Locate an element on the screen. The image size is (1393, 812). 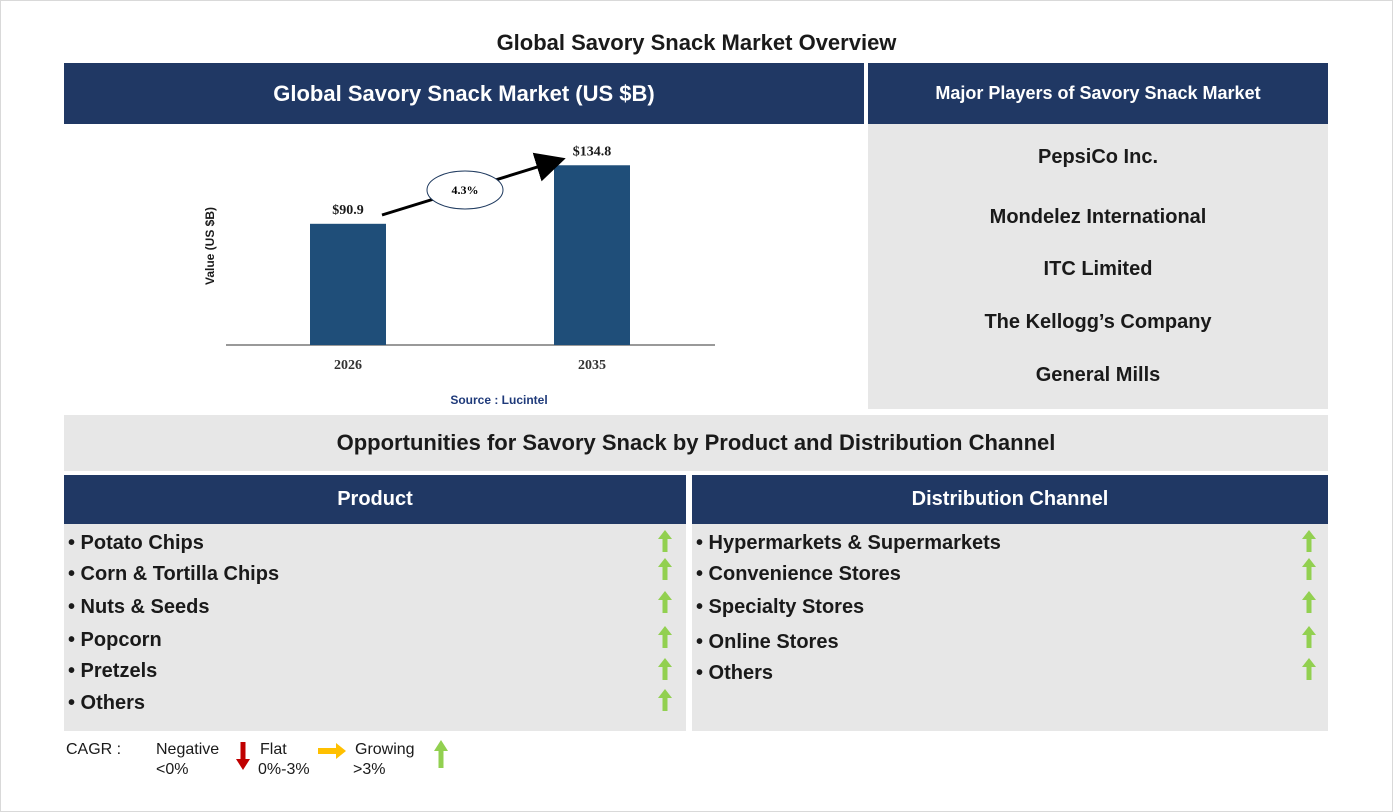
product-header-label: Product is located at coordinates (375, 499).